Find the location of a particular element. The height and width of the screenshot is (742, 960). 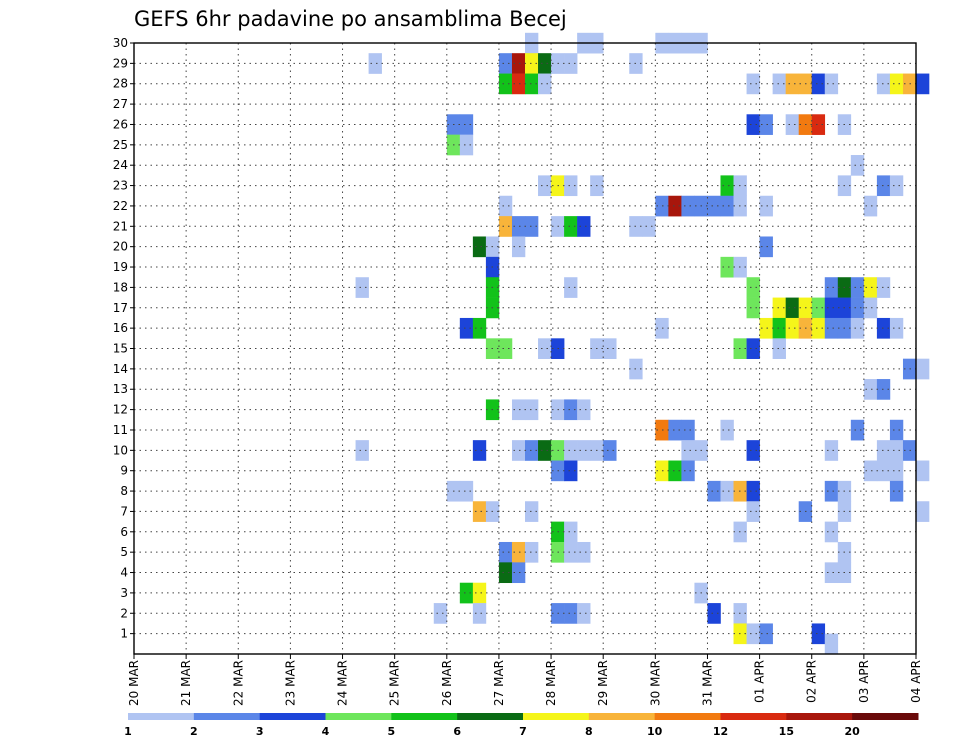

y-tick-label: 15 is located at coordinates (120, 349).